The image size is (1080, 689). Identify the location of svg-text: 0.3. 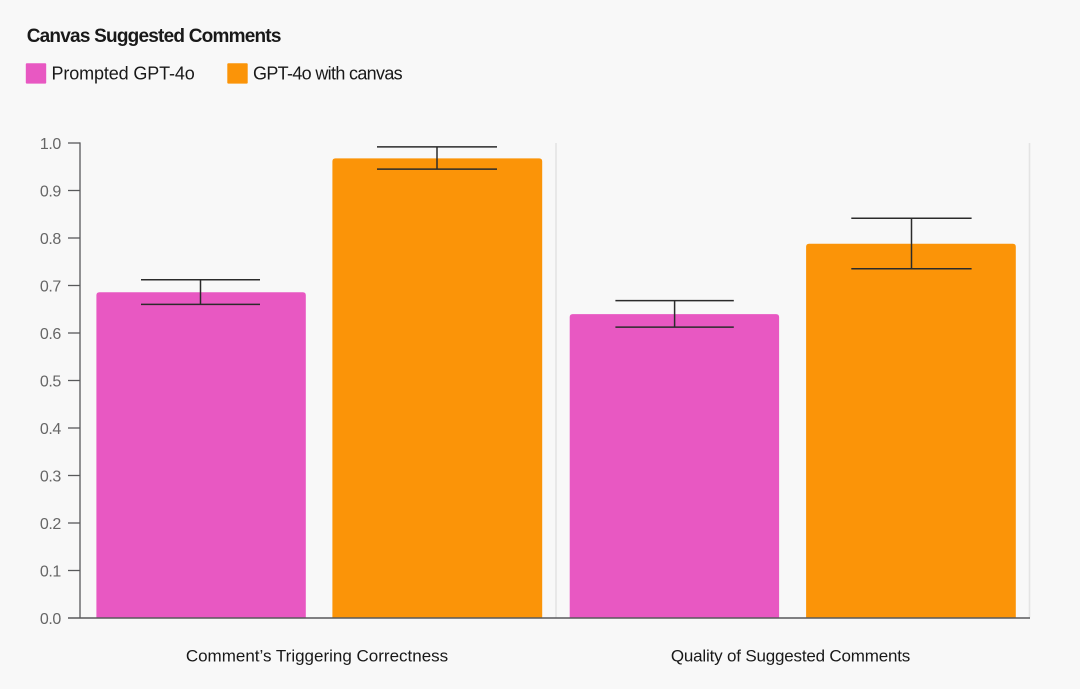
(50, 477).